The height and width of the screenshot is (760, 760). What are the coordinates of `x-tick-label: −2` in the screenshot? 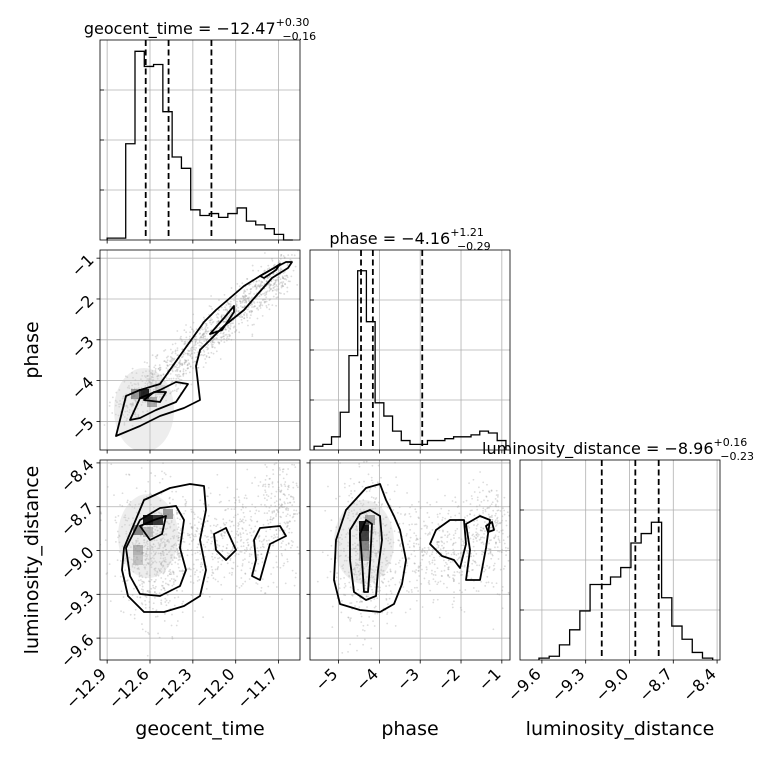 It's located at (449, 679).